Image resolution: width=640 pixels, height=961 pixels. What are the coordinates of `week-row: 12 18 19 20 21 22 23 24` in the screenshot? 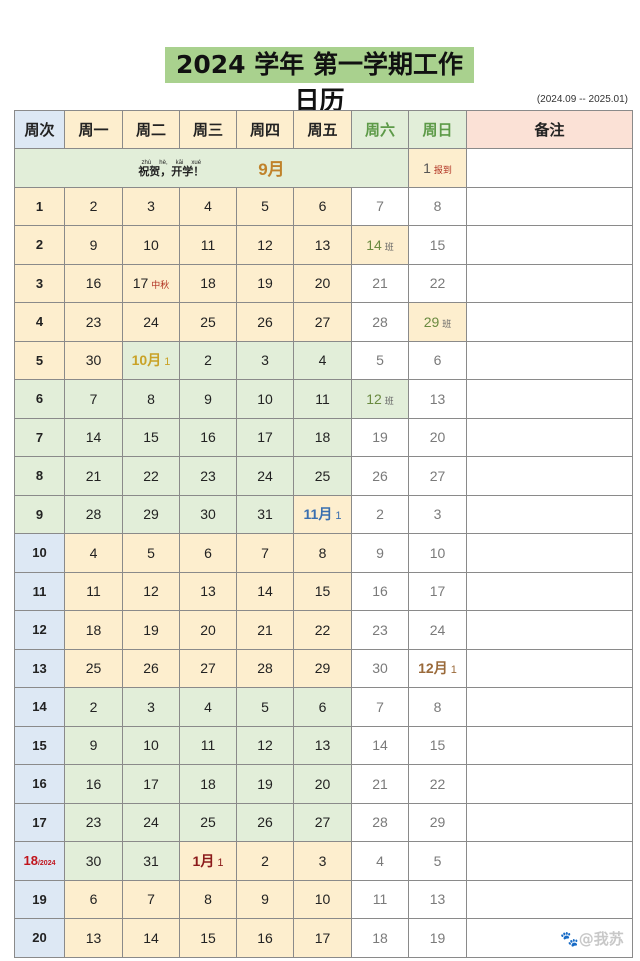 It's located at (323, 630).